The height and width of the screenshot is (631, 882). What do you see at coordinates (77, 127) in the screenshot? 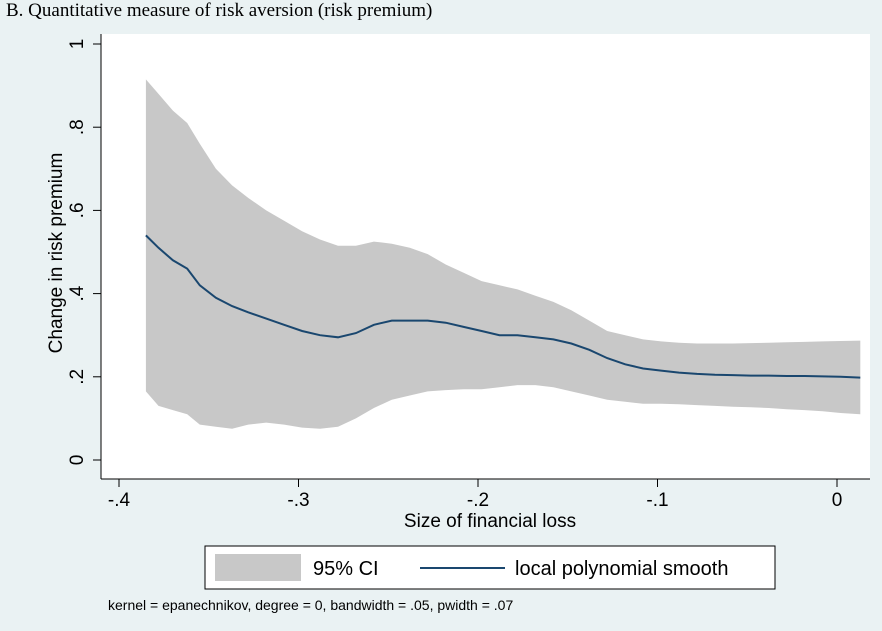
I see `y-tick-label: .8` at bounding box center [77, 127].